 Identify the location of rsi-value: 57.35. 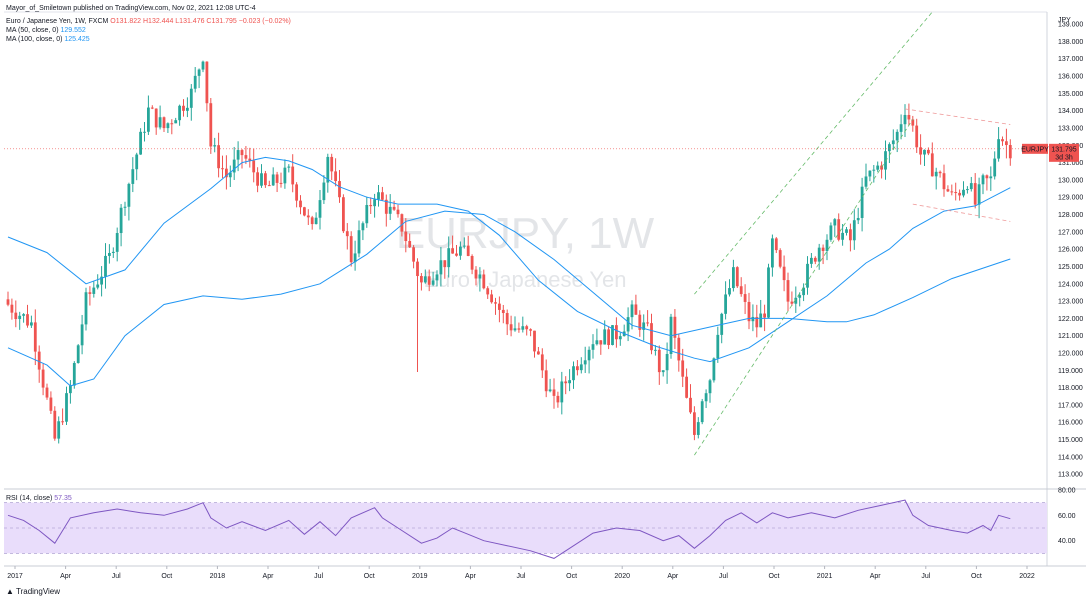
(63, 498).